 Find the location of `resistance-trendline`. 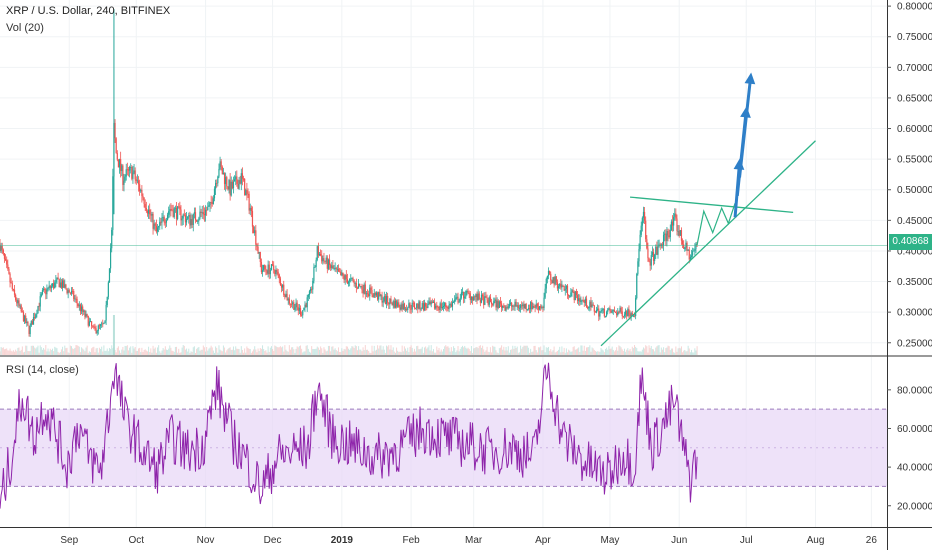

resistance-trendline is located at coordinates (711, 205).